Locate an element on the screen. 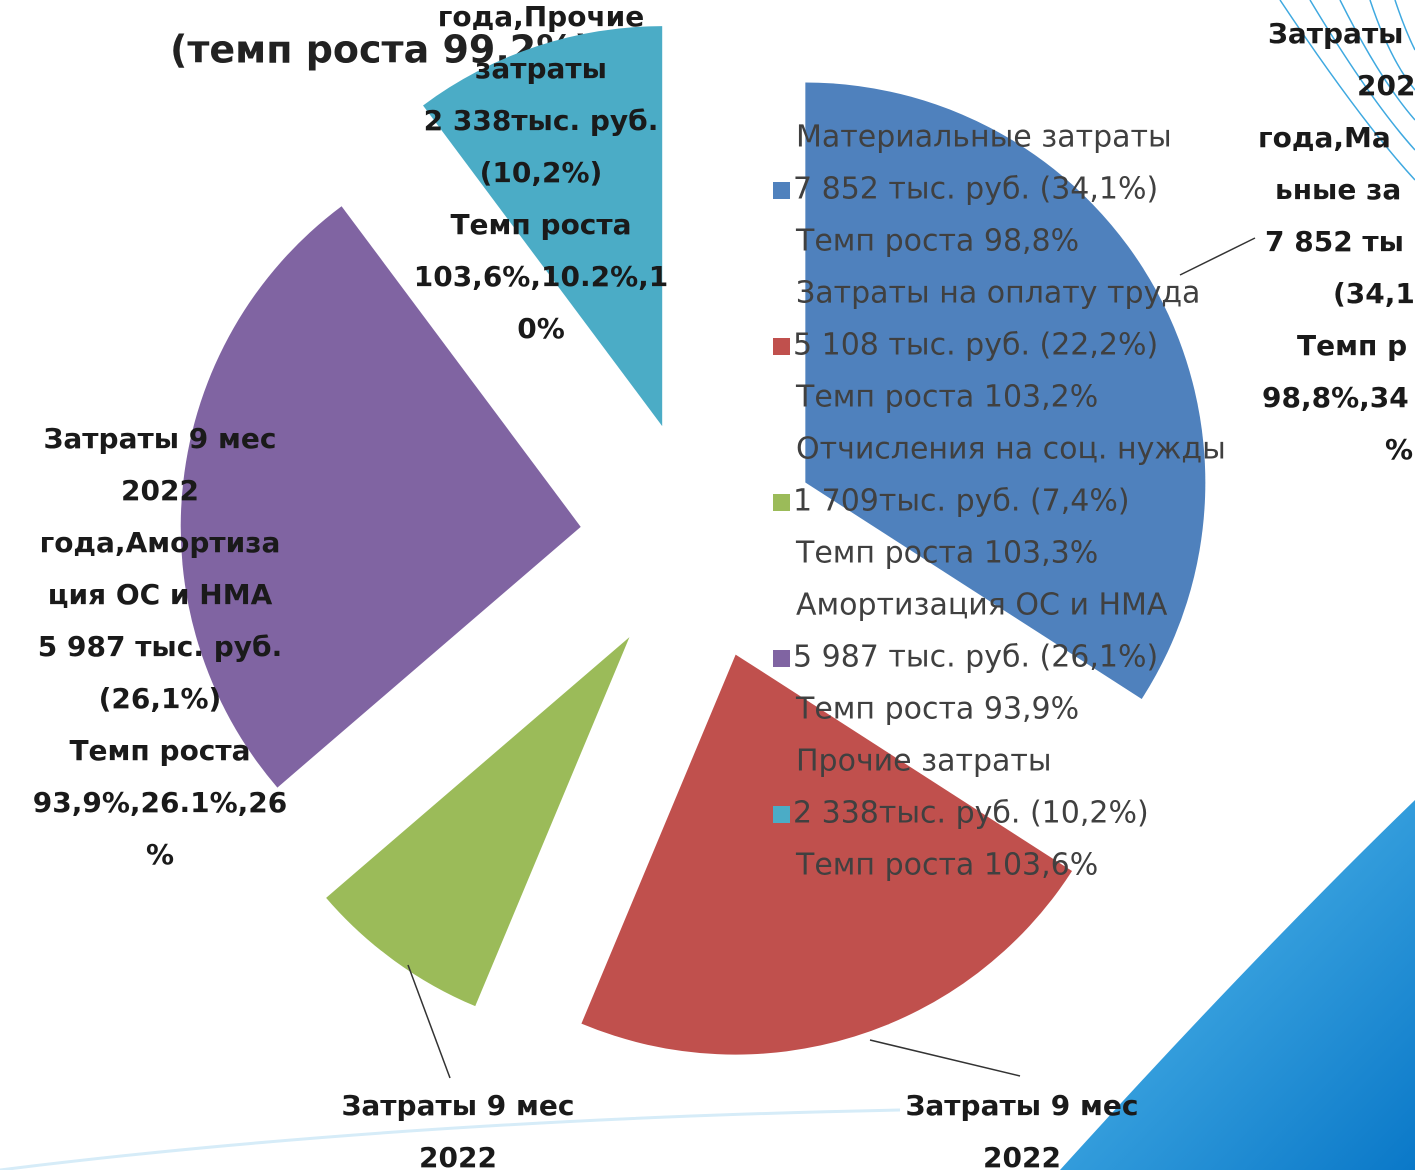  data-label: (34,1 is located at coordinates (1374, 293).